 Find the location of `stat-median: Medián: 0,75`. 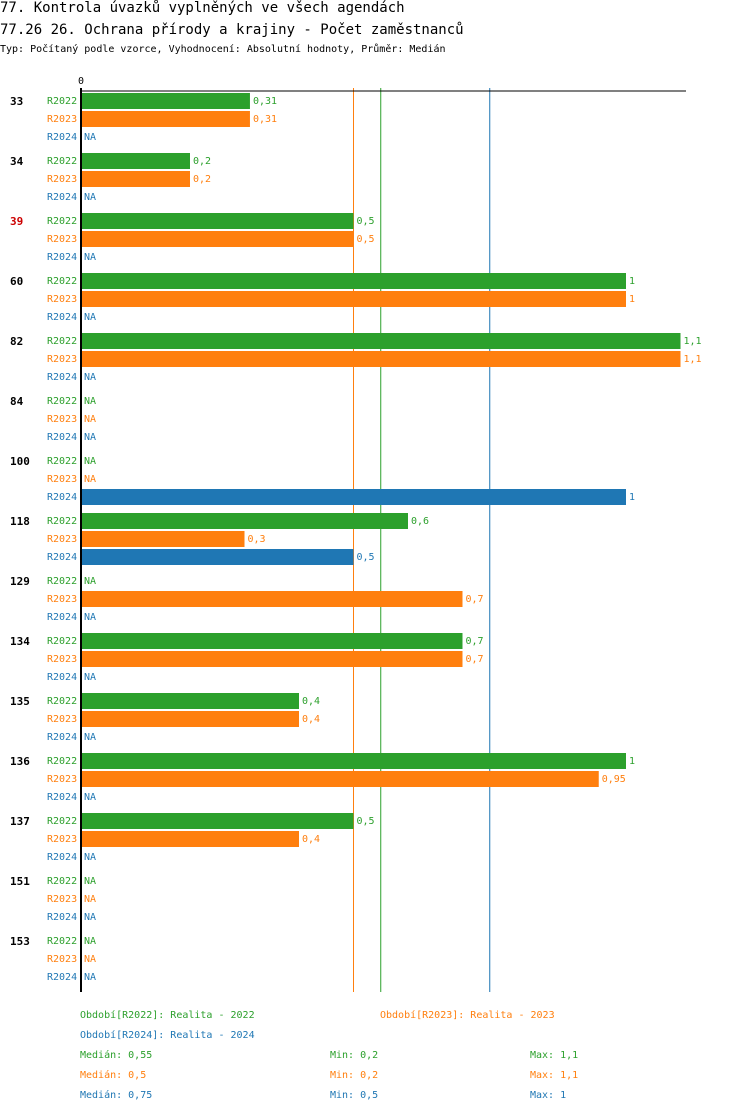

stat-median: Medián: 0,75 is located at coordinates (116, 1095).